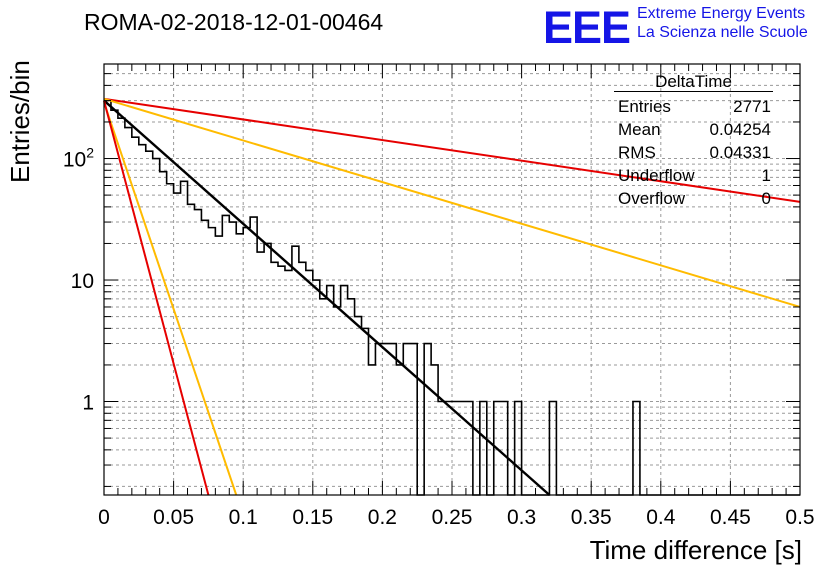  Describe the element at coordinates (243, 517) in the screenshot. I see `x-tick-label: 0.1` at that location.